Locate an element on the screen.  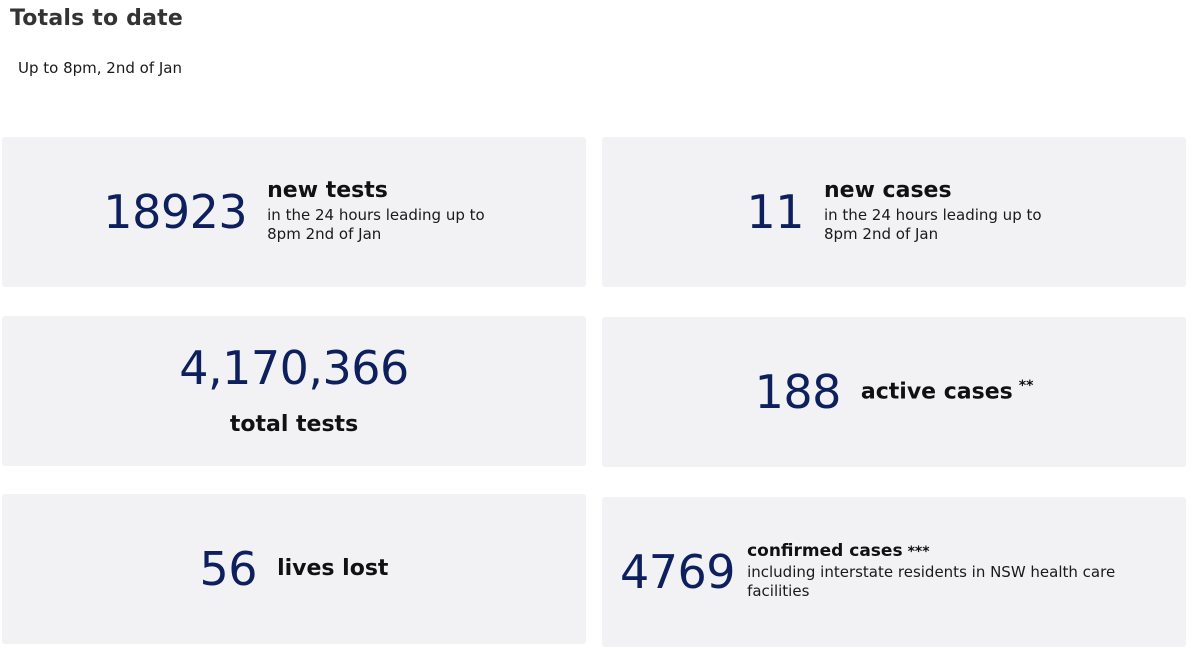
page-title: Totals to date is located at coordinates (96, 18).